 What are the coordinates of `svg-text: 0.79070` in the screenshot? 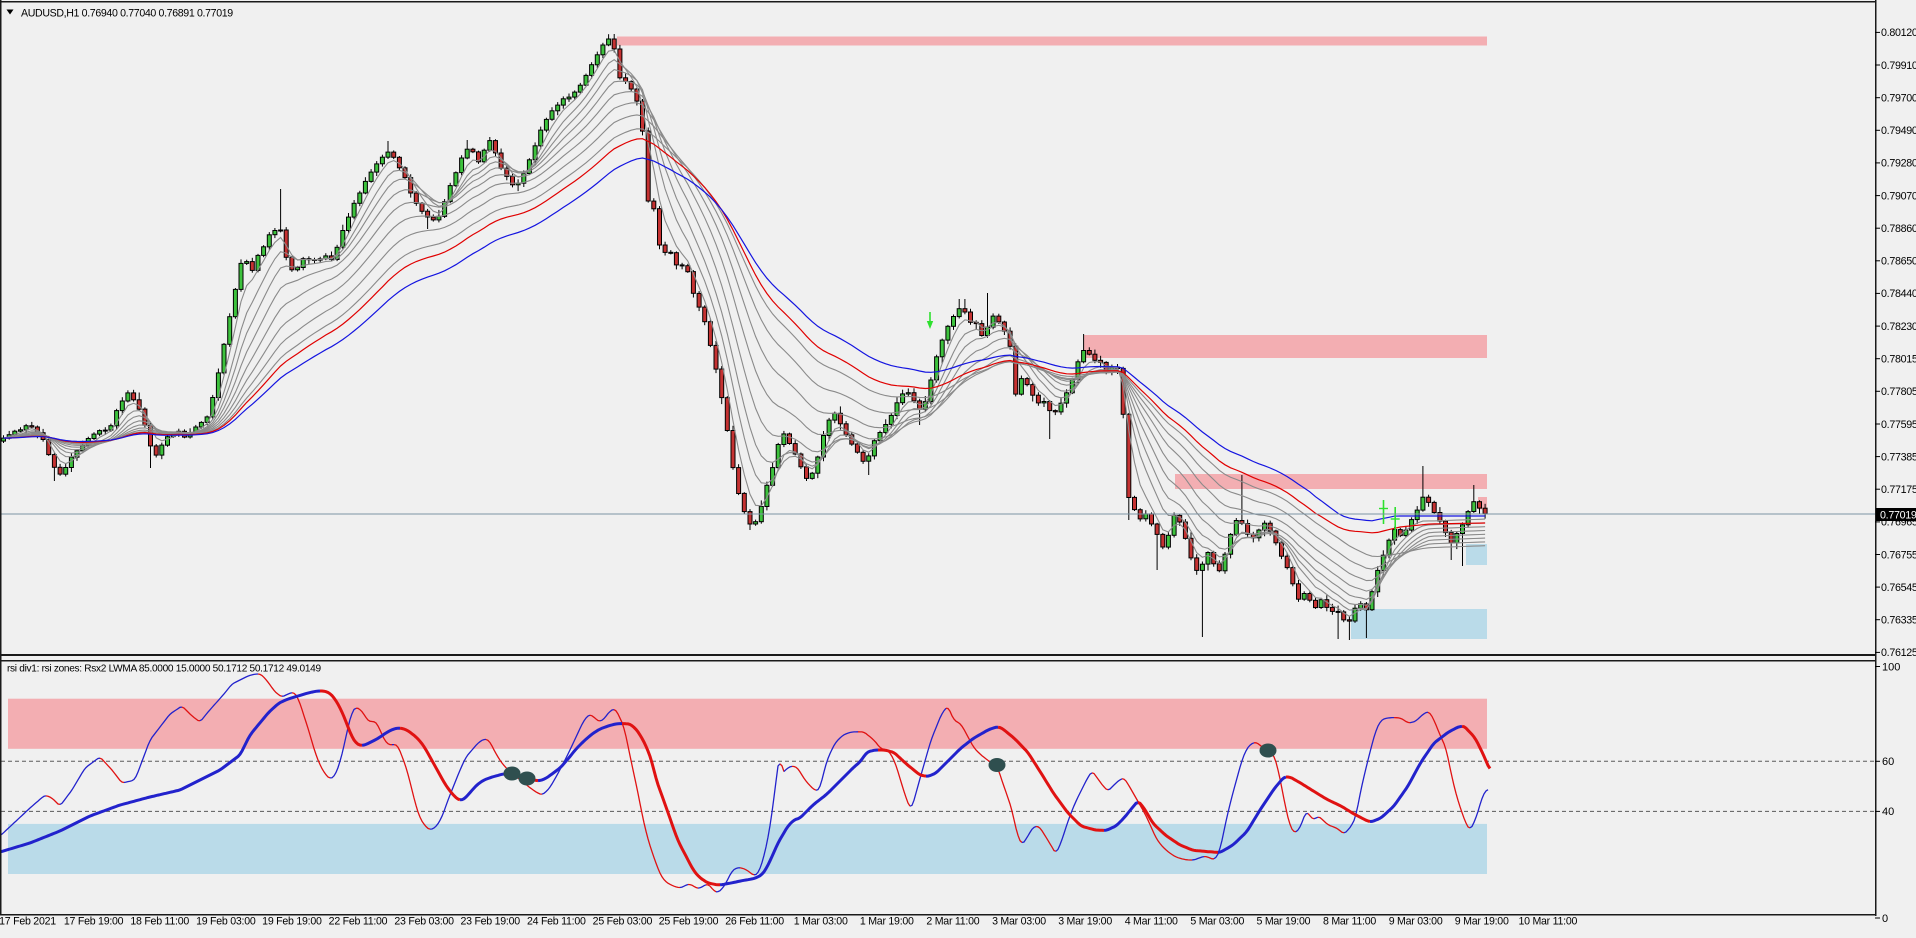 It's located at (1898, 196).